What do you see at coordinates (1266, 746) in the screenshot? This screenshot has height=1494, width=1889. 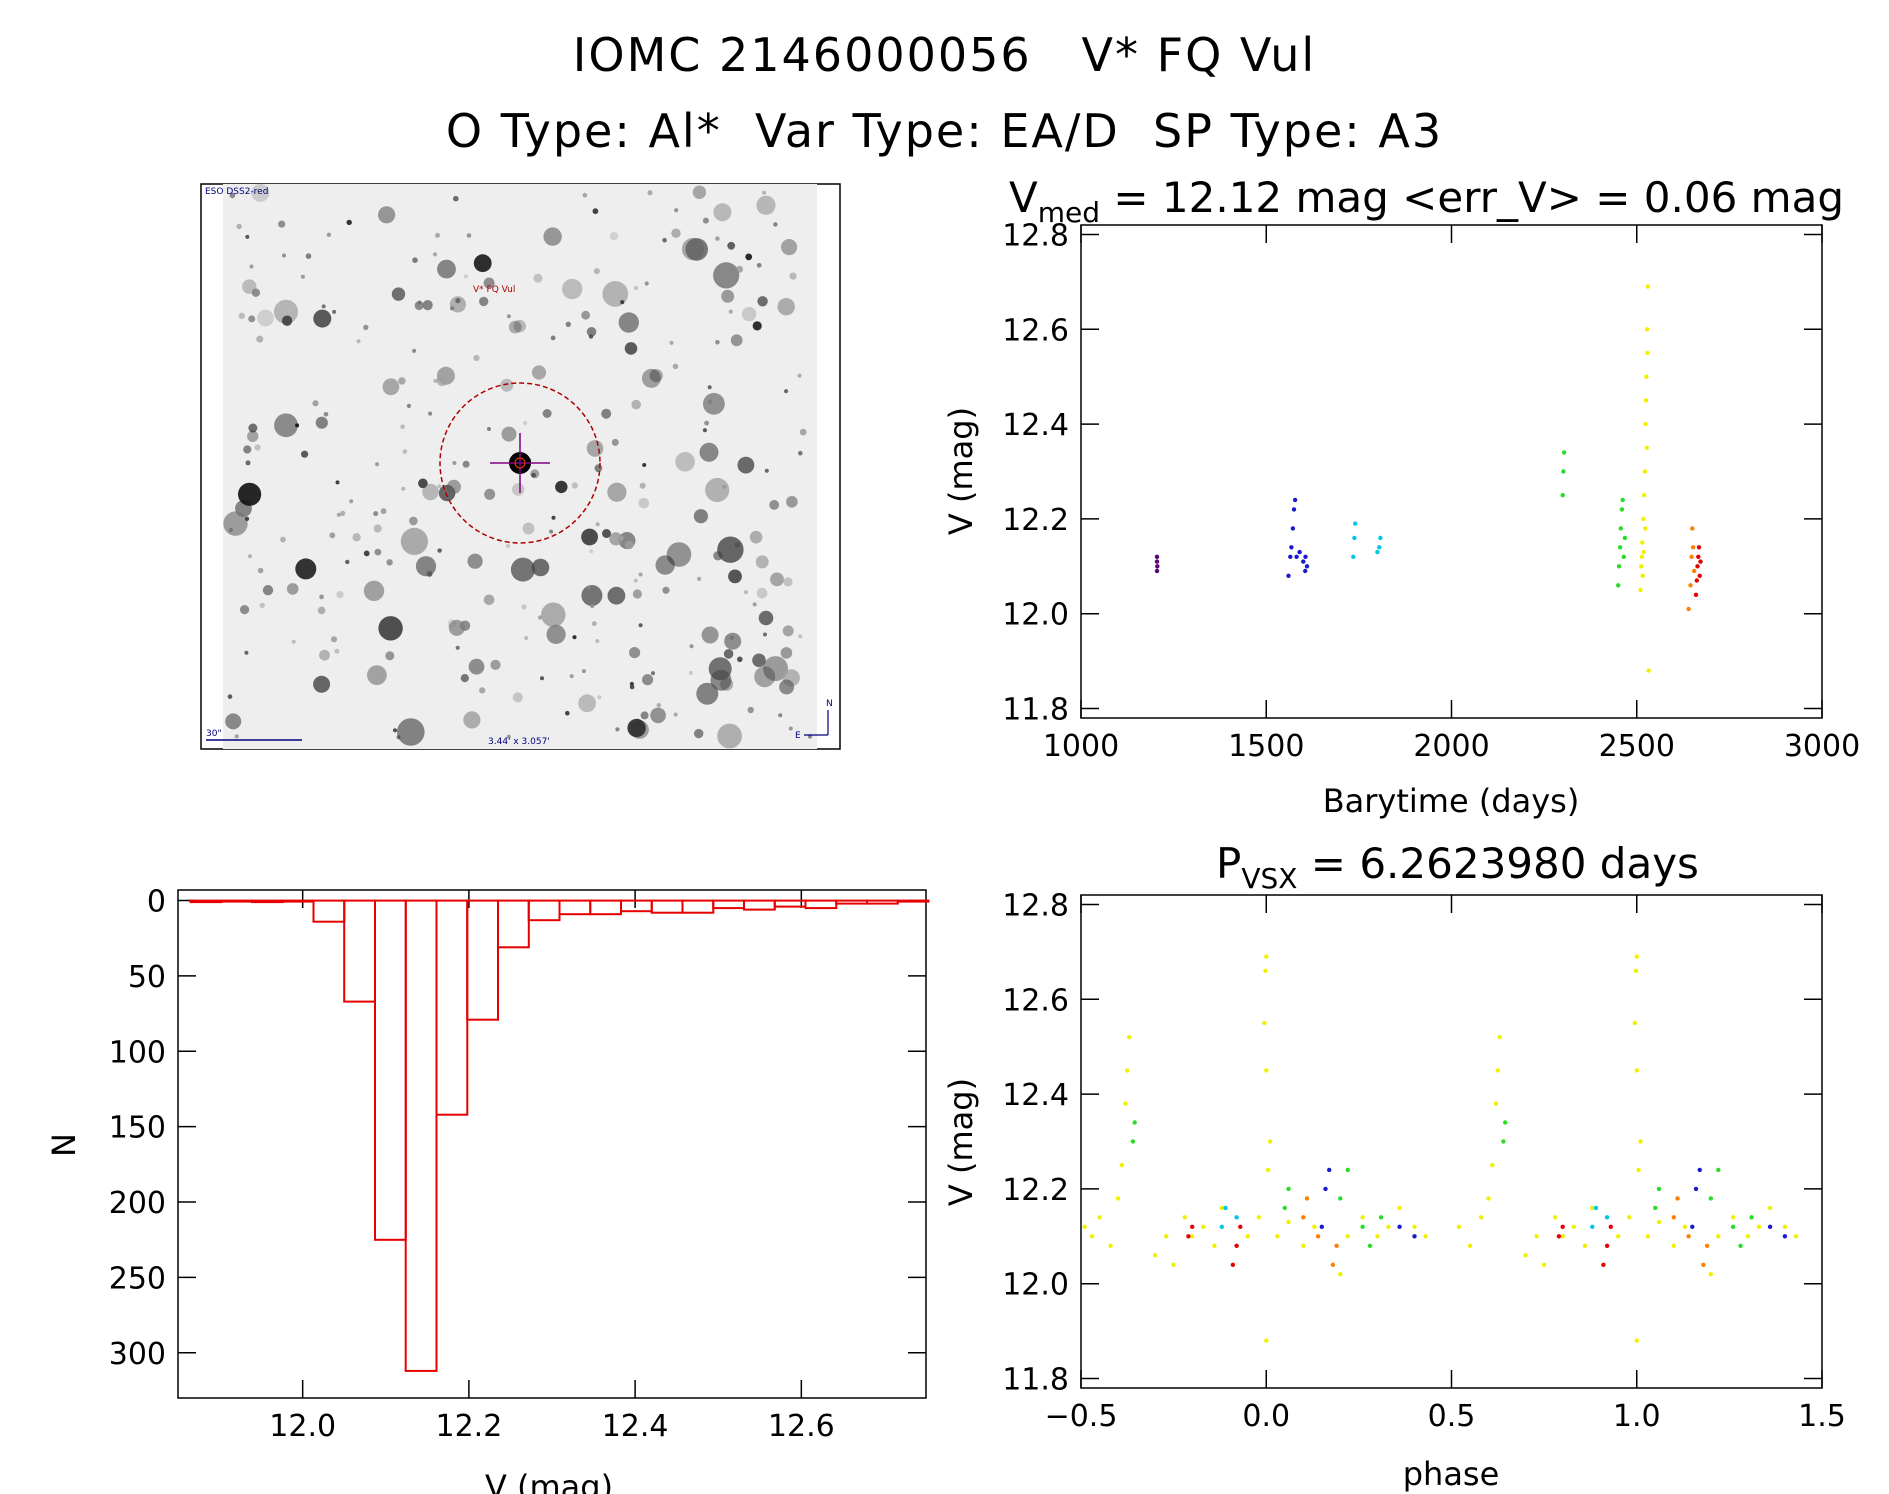 I see `x-tick-label: 1500` at bounding box center [1266, 746].